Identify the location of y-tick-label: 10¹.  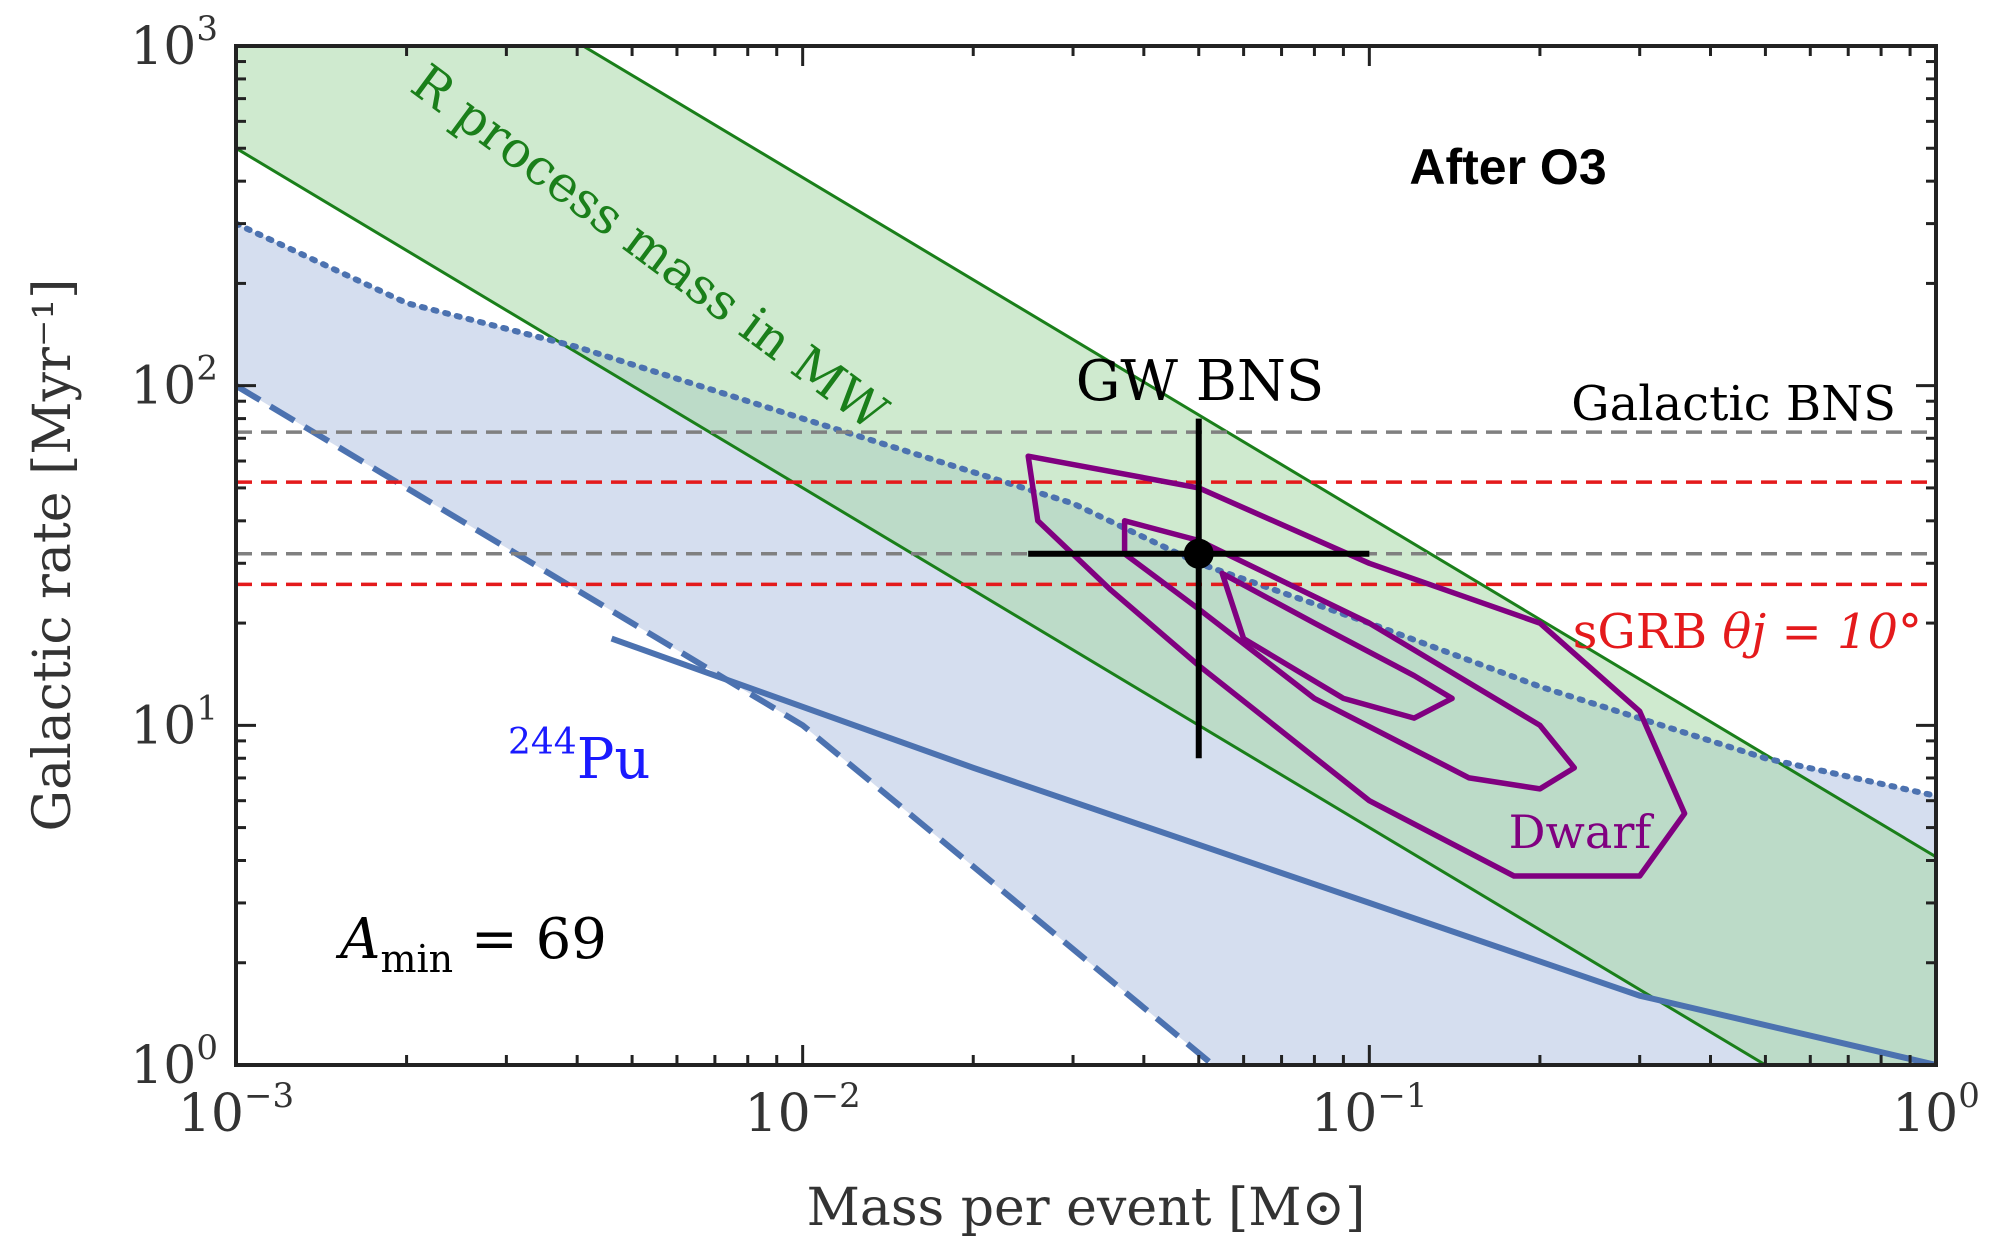
(174, 722).